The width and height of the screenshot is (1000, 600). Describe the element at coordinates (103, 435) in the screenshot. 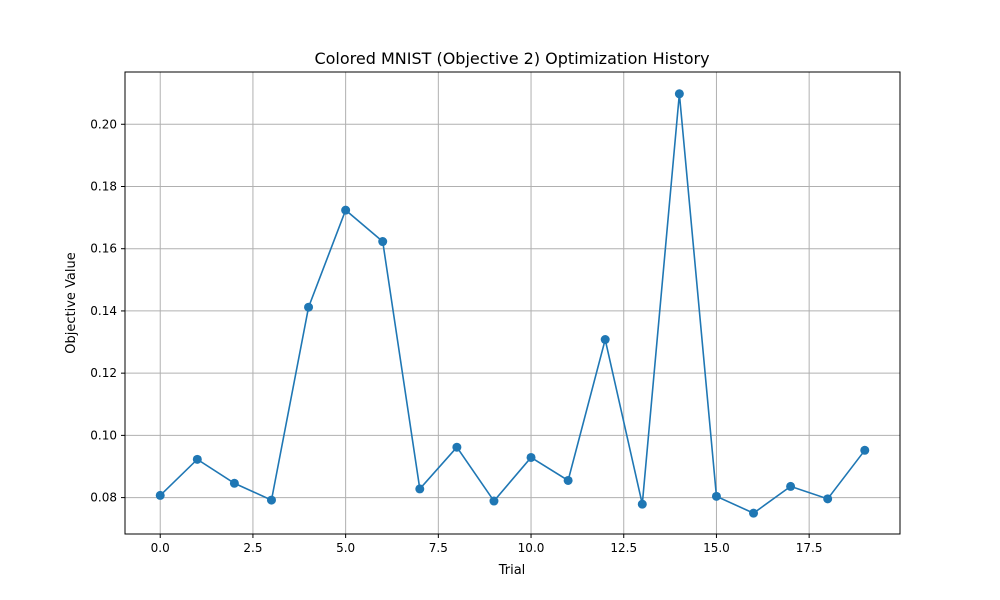

I see `y-tick-label: 0.10` at that location.